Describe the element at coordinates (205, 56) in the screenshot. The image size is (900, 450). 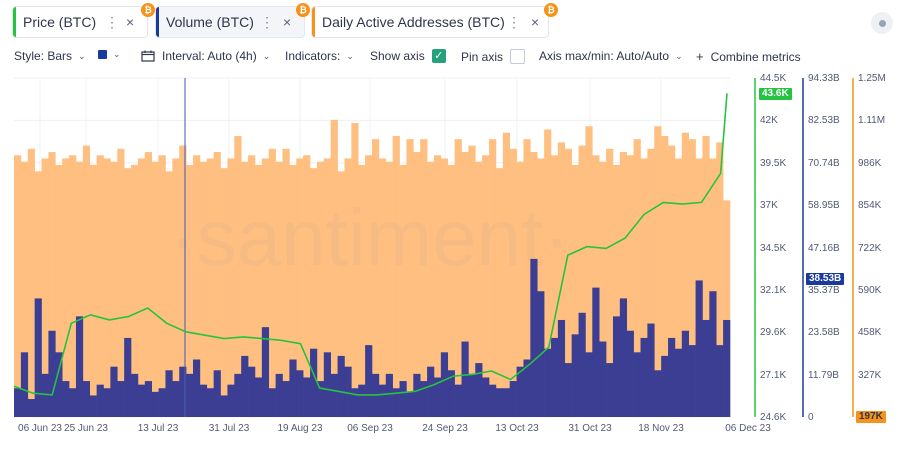
I see `interval-dropdown: Interval: Auto (4h) ⌄` at that location.